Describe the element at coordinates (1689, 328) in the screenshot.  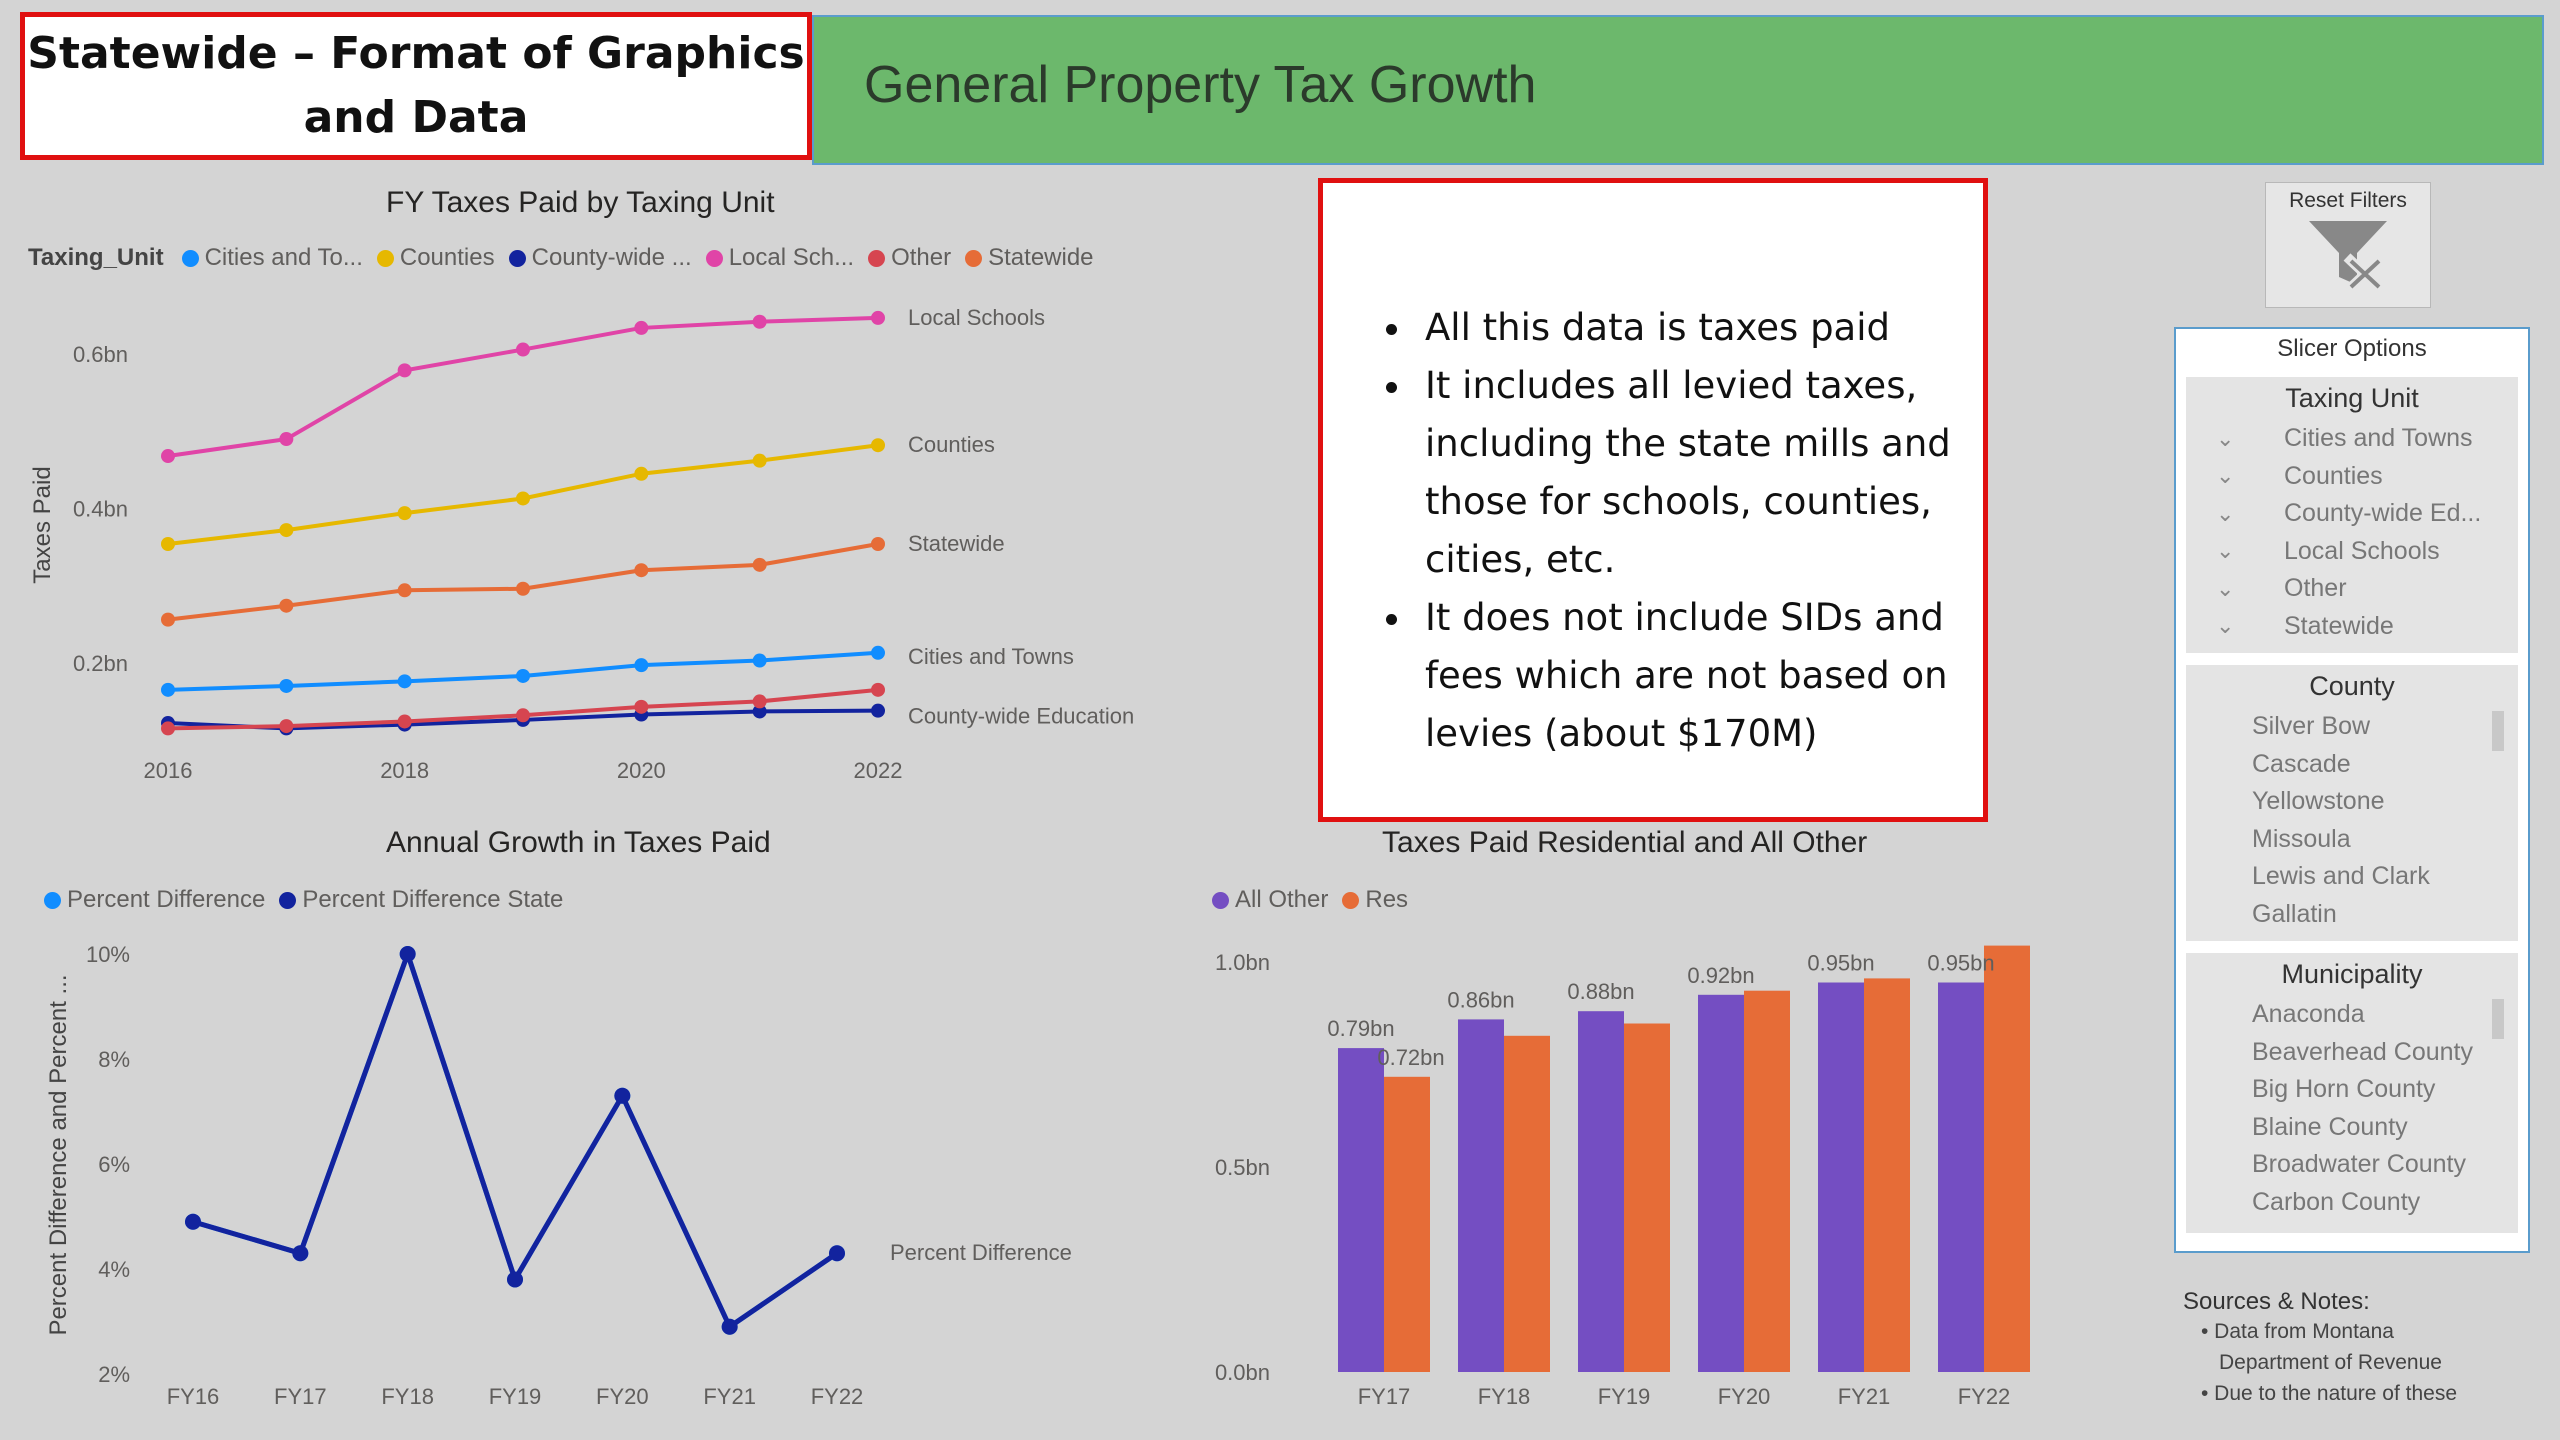
I see `note-bullet-1: All this data is taxes paid` at that location.